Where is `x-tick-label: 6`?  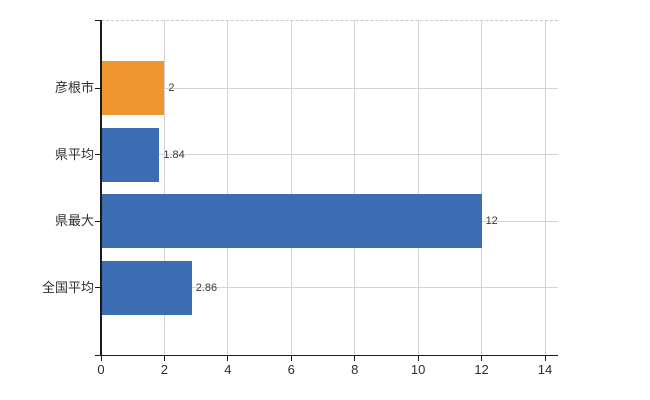 x-tick-label: 6 is located at coordinates (291, 369).